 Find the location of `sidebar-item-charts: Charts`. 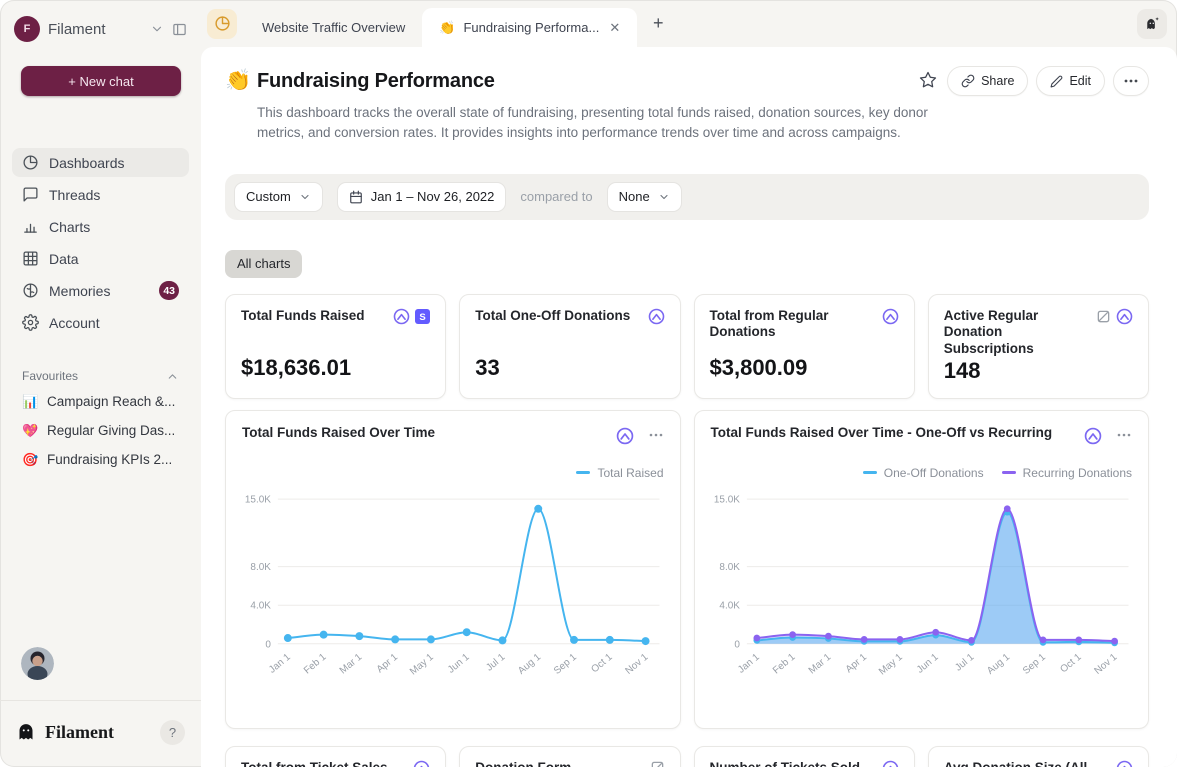

sidebar-item-charts: Charts is located at coordinates (100, 226).